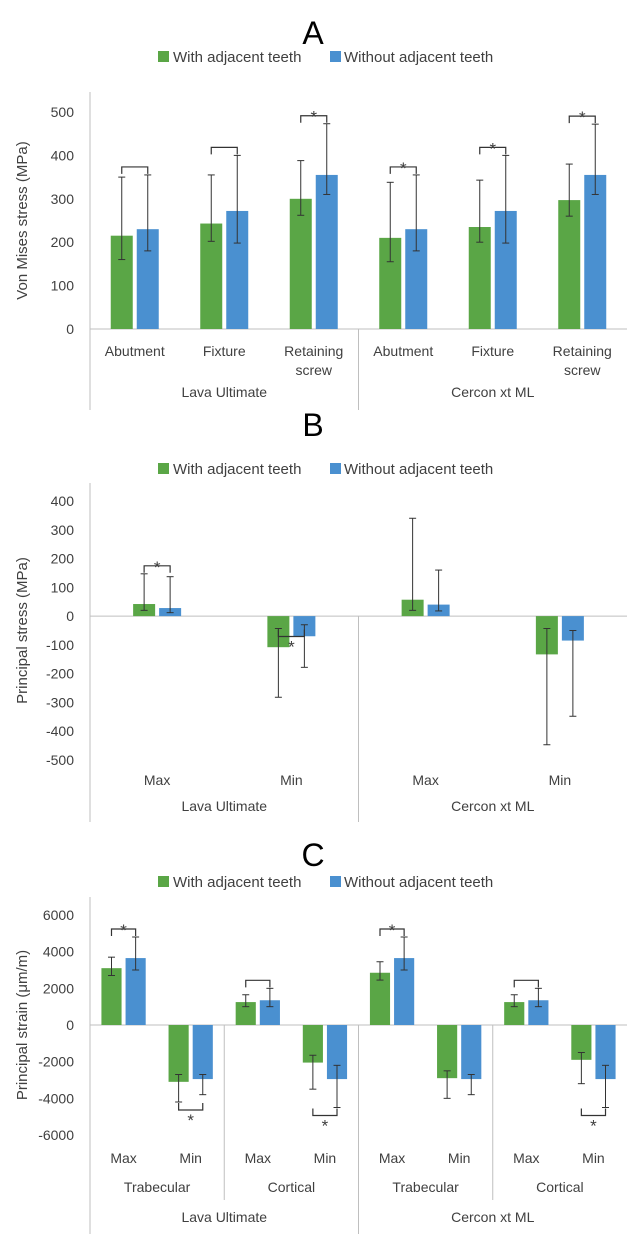 This screenshot has width=627, height=1234. I want to click on y-tick-label: 400, so click(63, 155).